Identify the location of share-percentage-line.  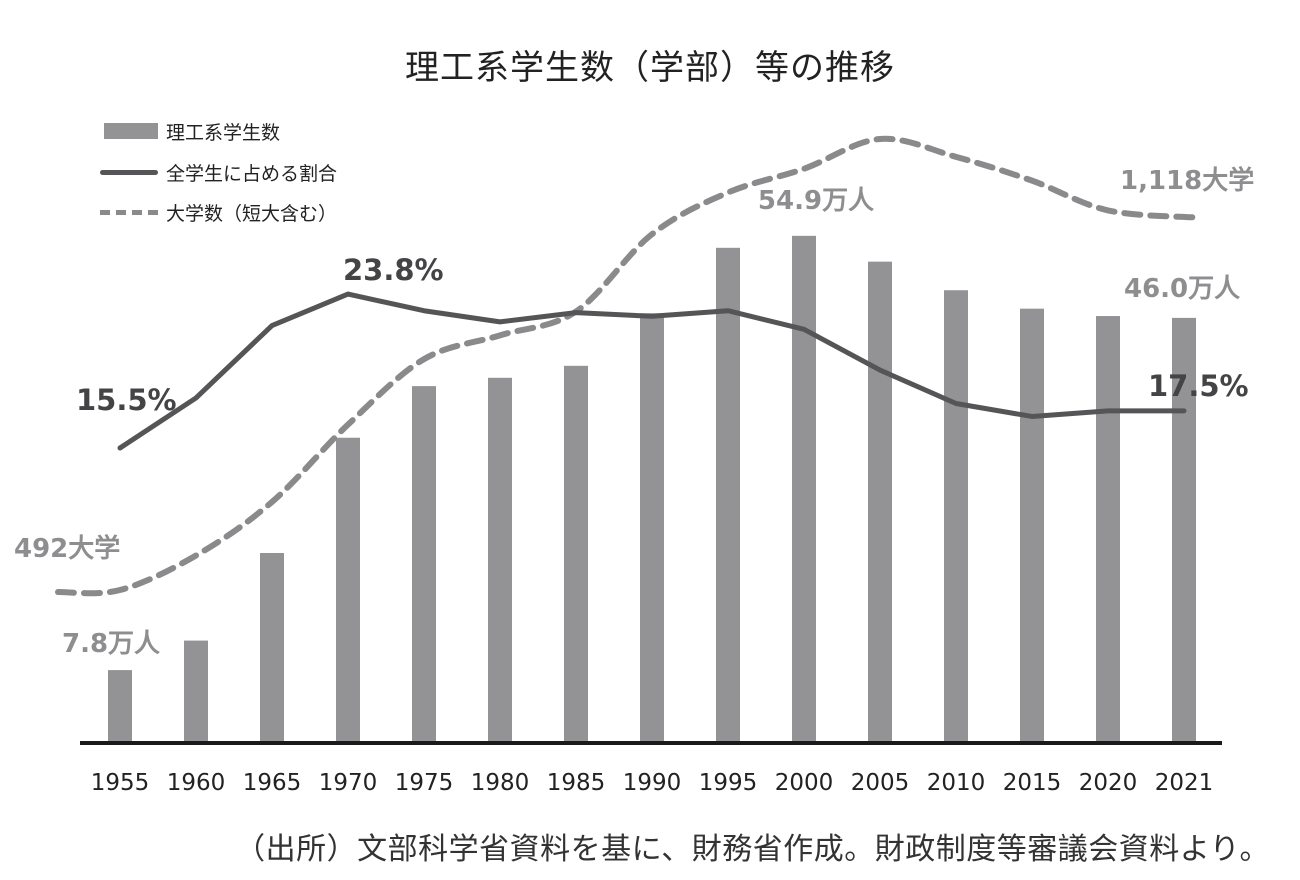
(652, 371).